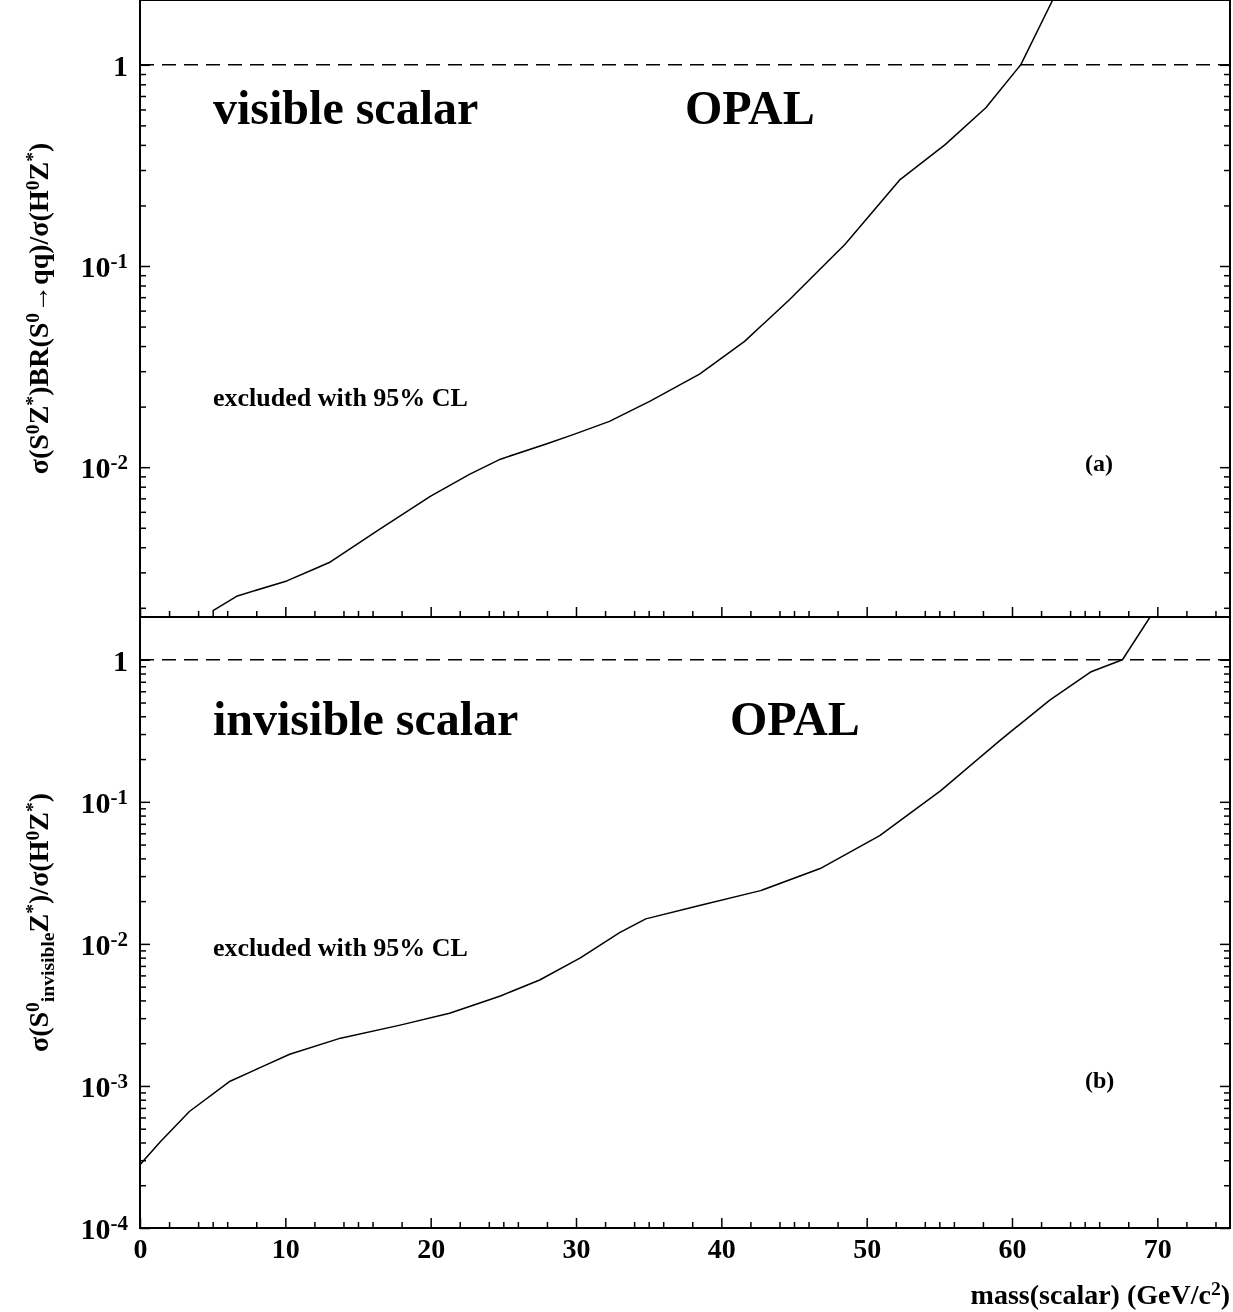 The width and height of the screenshot is (1233, 1312). I want to click on x-tick-label: 0, so click(140, 1248).